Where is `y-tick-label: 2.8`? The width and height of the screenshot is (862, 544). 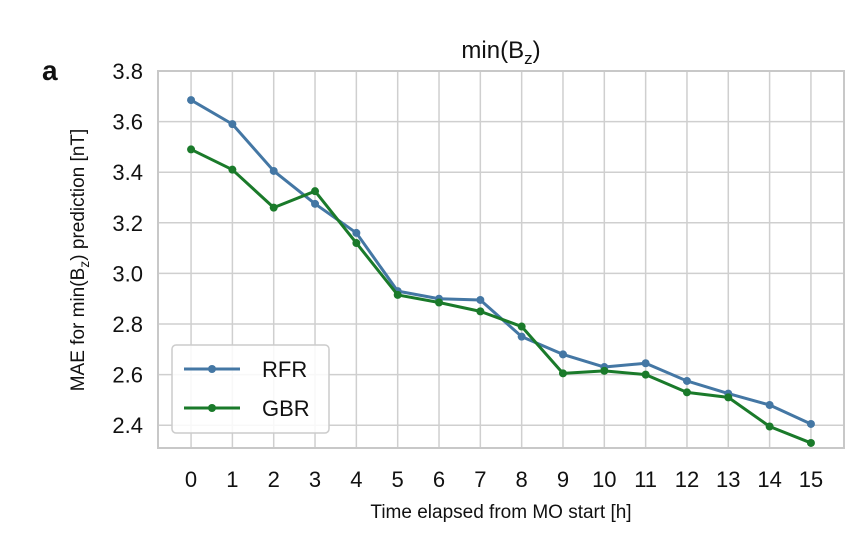 y-tick-label: 2.8 is located at coordinates (127, 324).